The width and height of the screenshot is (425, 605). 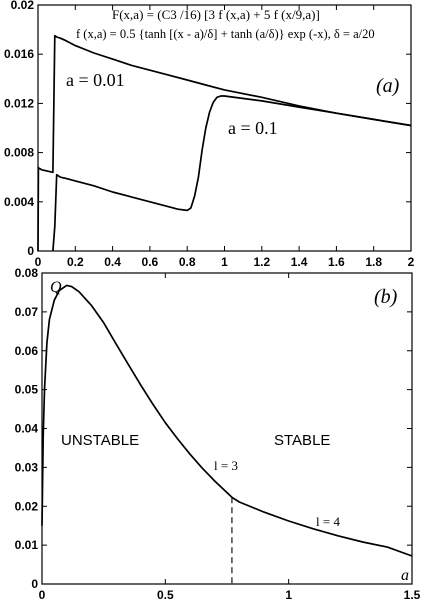 I want to click on x-tick-label: 2, so click(x=411, y=262).